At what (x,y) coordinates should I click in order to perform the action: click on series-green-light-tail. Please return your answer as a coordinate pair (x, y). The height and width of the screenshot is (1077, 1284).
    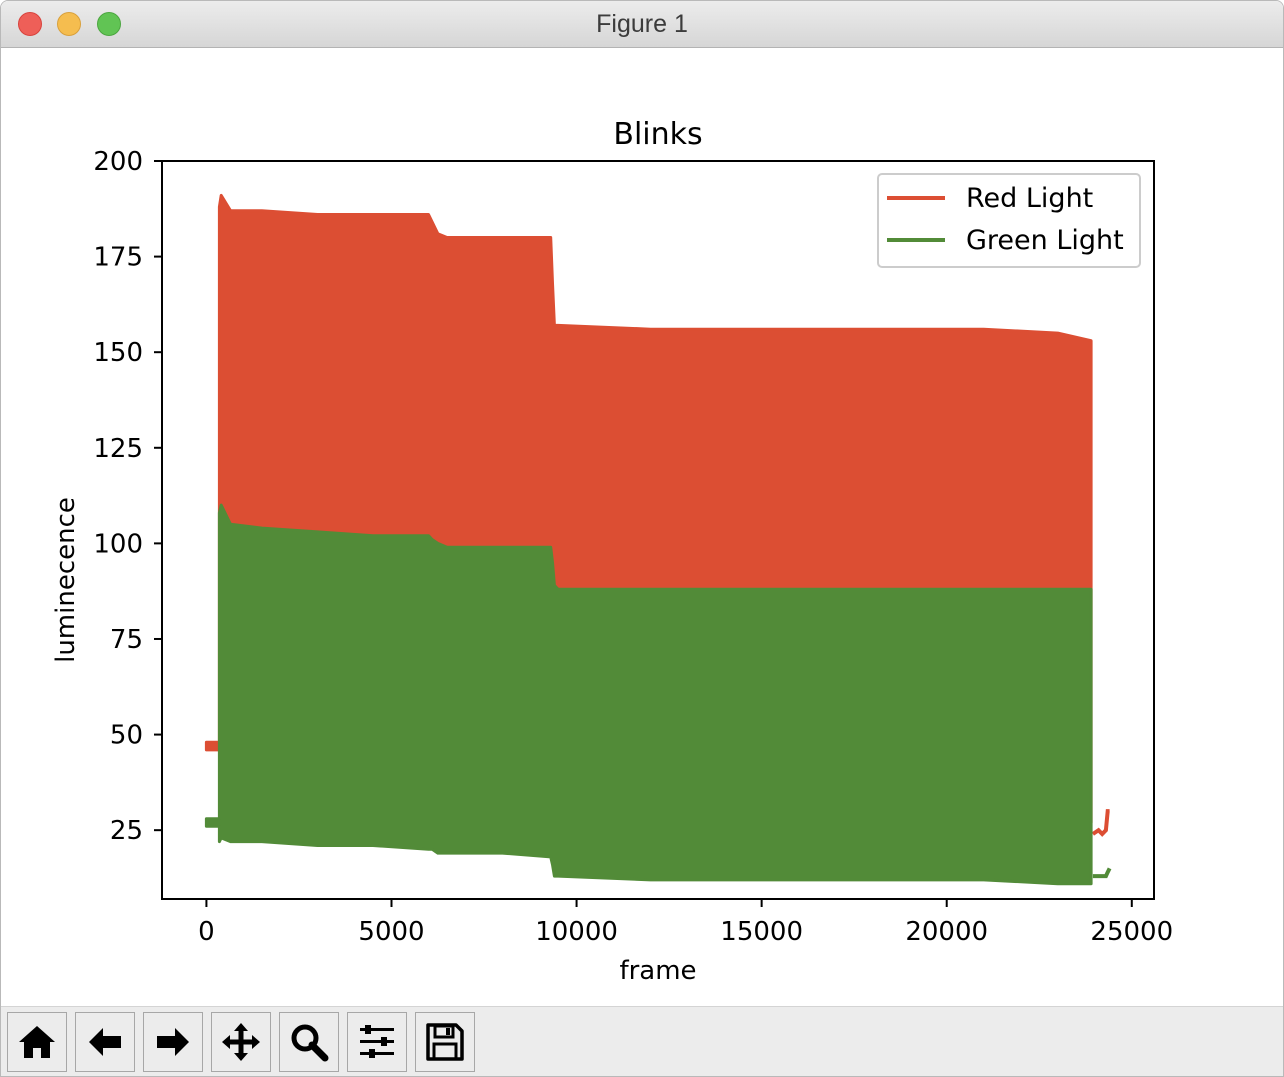
    Looking at the image, I should click on (1102, 873).